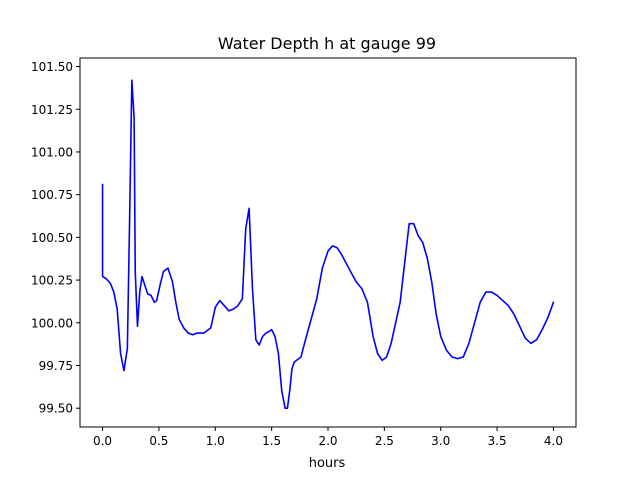 The width and height of the screenshot is (640, 484). I want to click on x-tick-label: 3.0, so click(440, 441).